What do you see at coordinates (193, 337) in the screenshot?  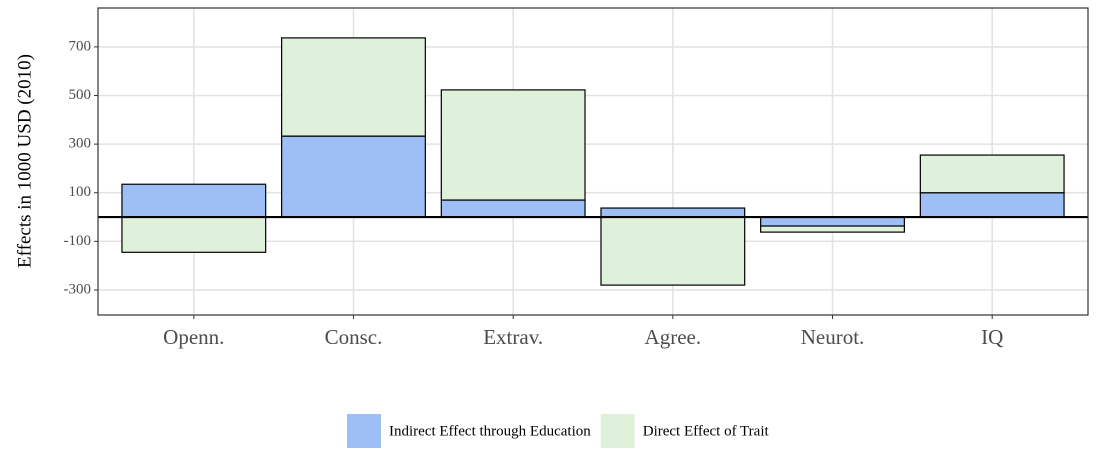 I see `x-tick-label: Openn.` at bounding box center [193, 337].